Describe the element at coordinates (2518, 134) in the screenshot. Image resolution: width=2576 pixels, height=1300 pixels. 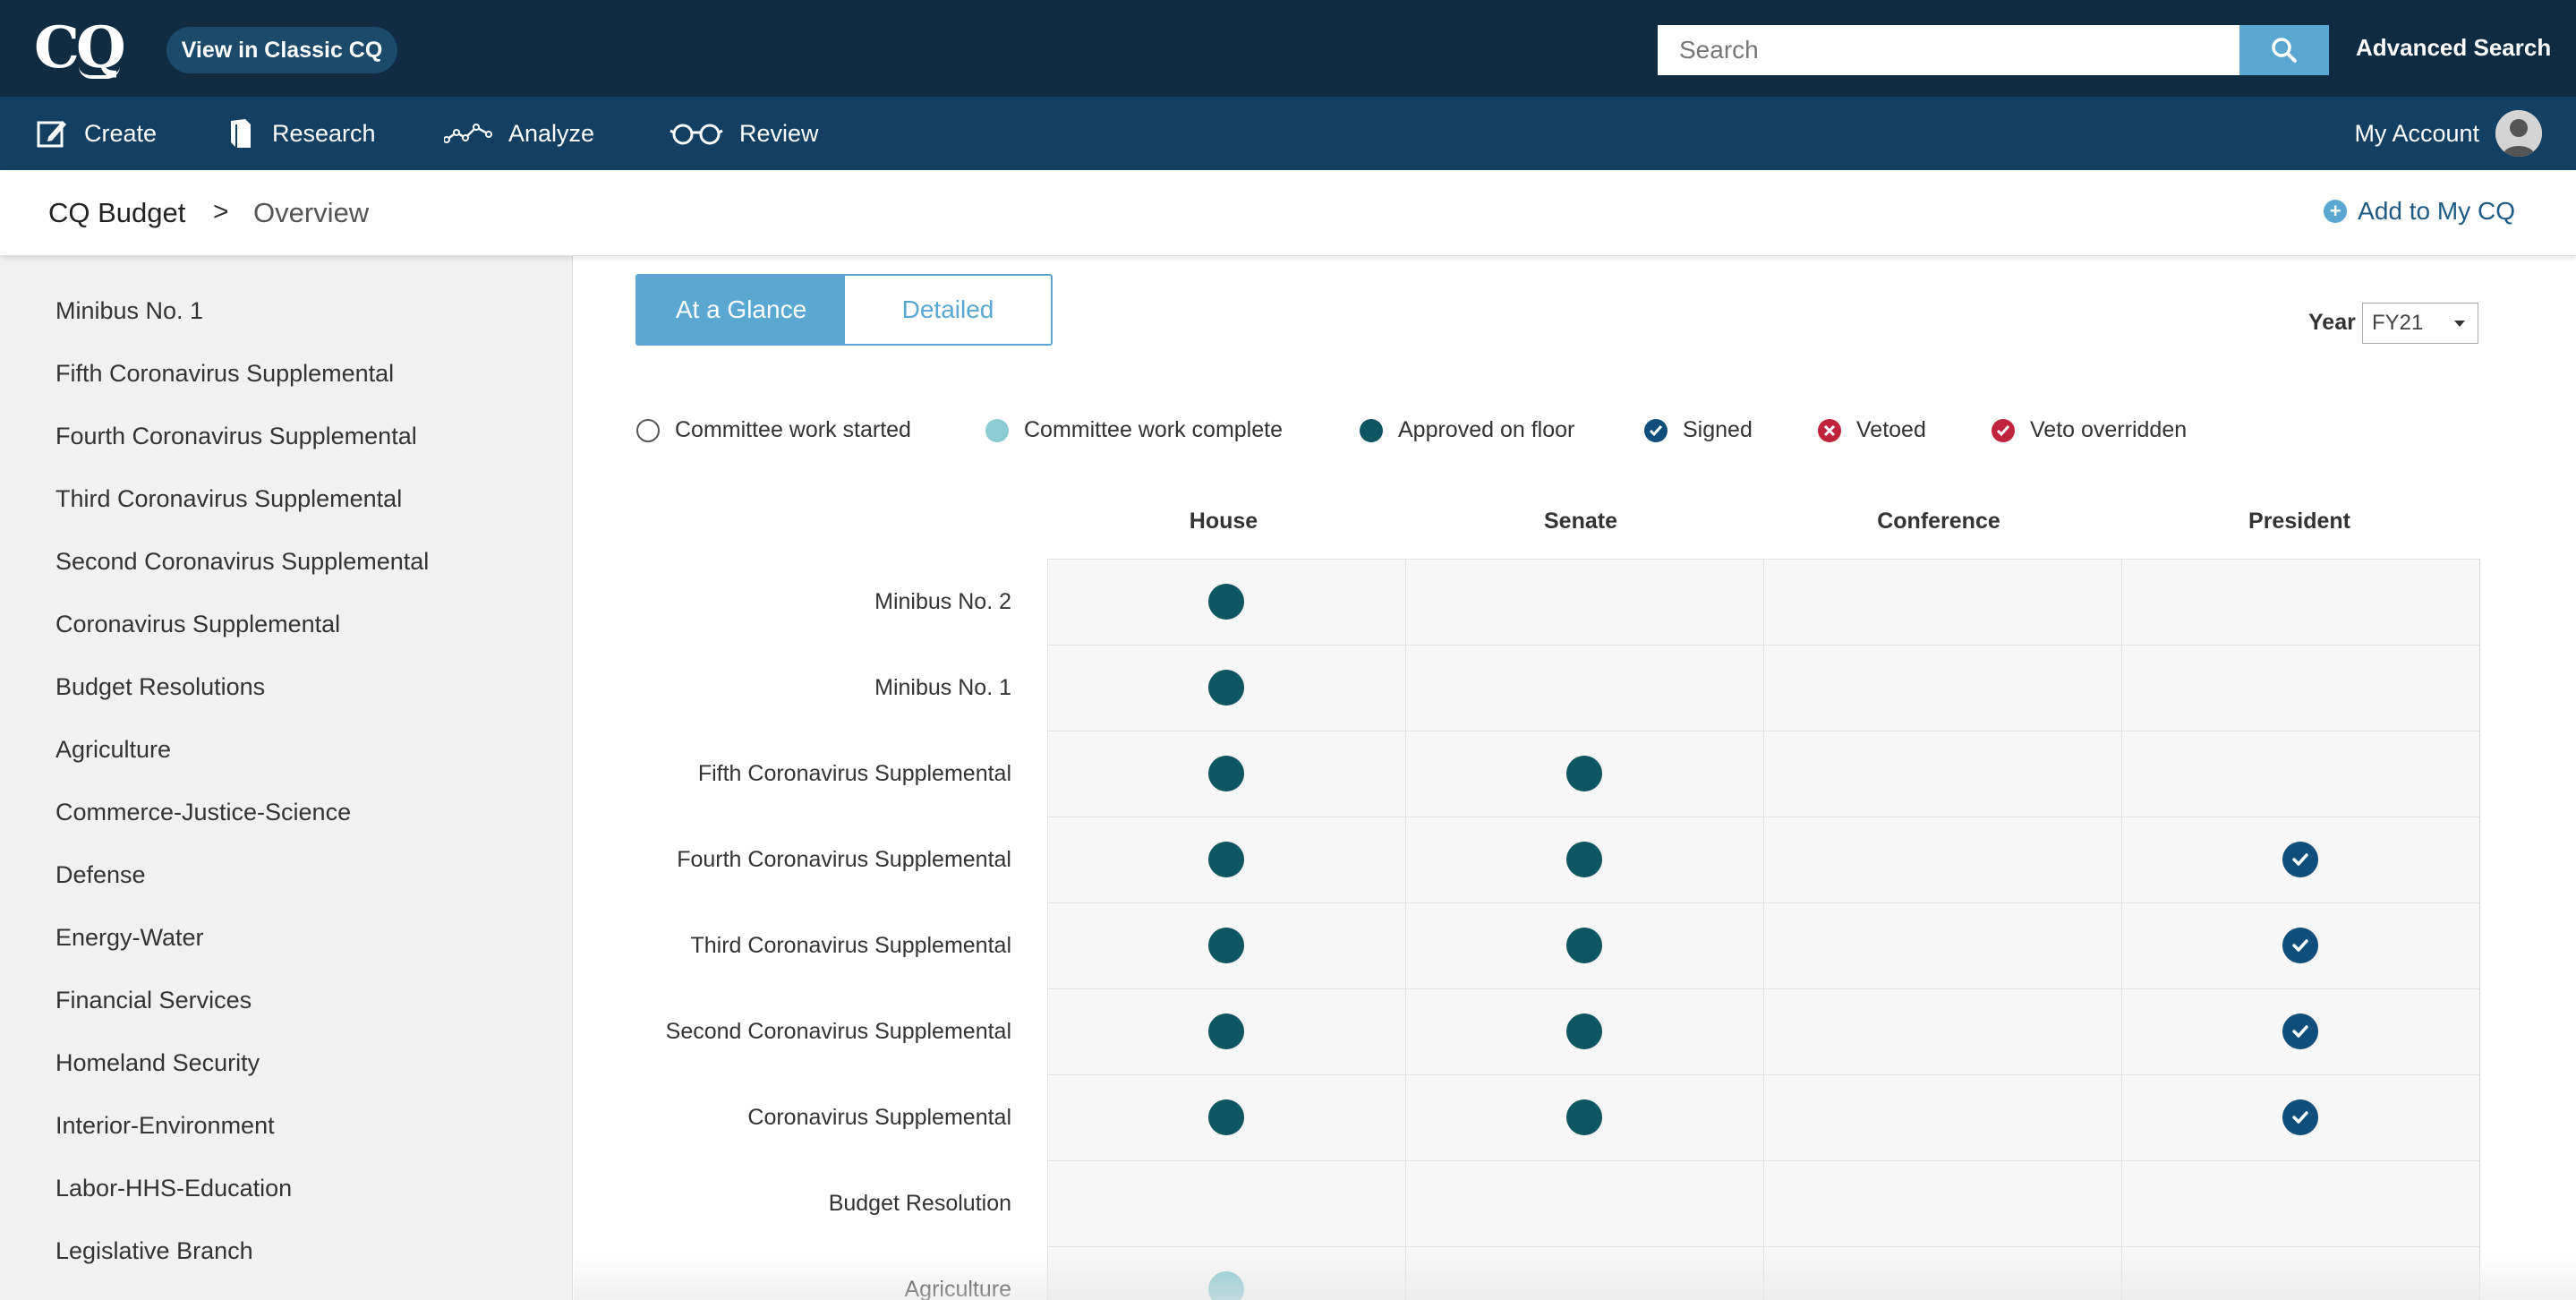
I see `user-icon` at that location.